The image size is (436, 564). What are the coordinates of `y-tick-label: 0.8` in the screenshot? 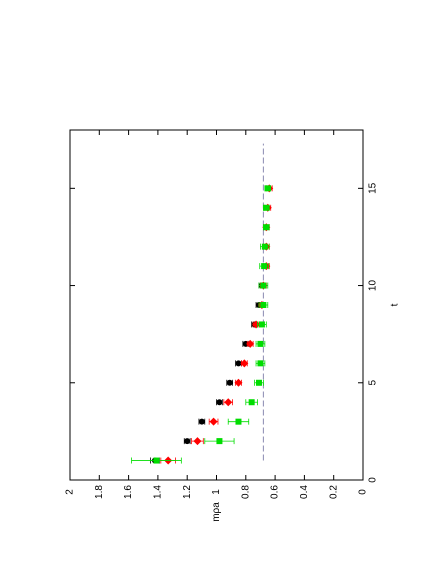 It's located at (245, 492).